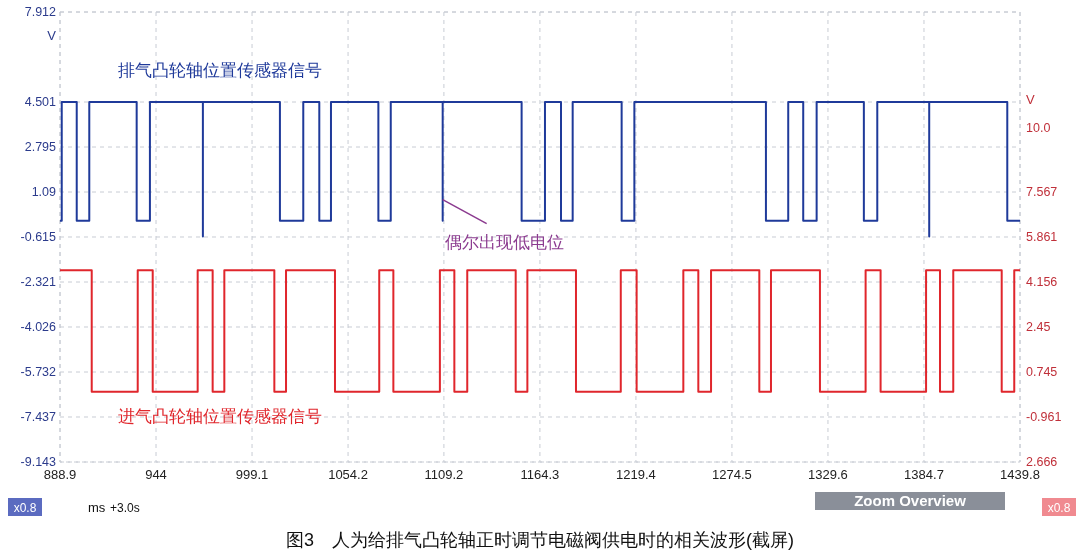 The height and width of the screenshot is (560, 1080). What do you see at coordinates (44, 192) in the screenshot?
I see `y-tick-label: 1.09` at bounding box center [44, 192].